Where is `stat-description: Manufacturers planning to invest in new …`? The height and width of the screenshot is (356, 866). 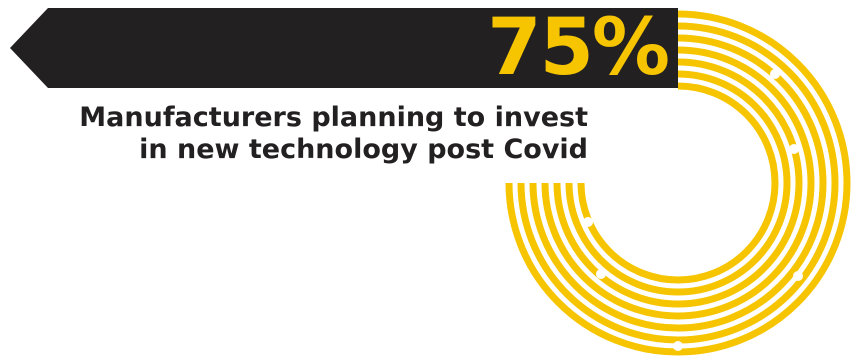 stat-description: Manufacturers planning to invest in new … is located at coordinates (294, 134).